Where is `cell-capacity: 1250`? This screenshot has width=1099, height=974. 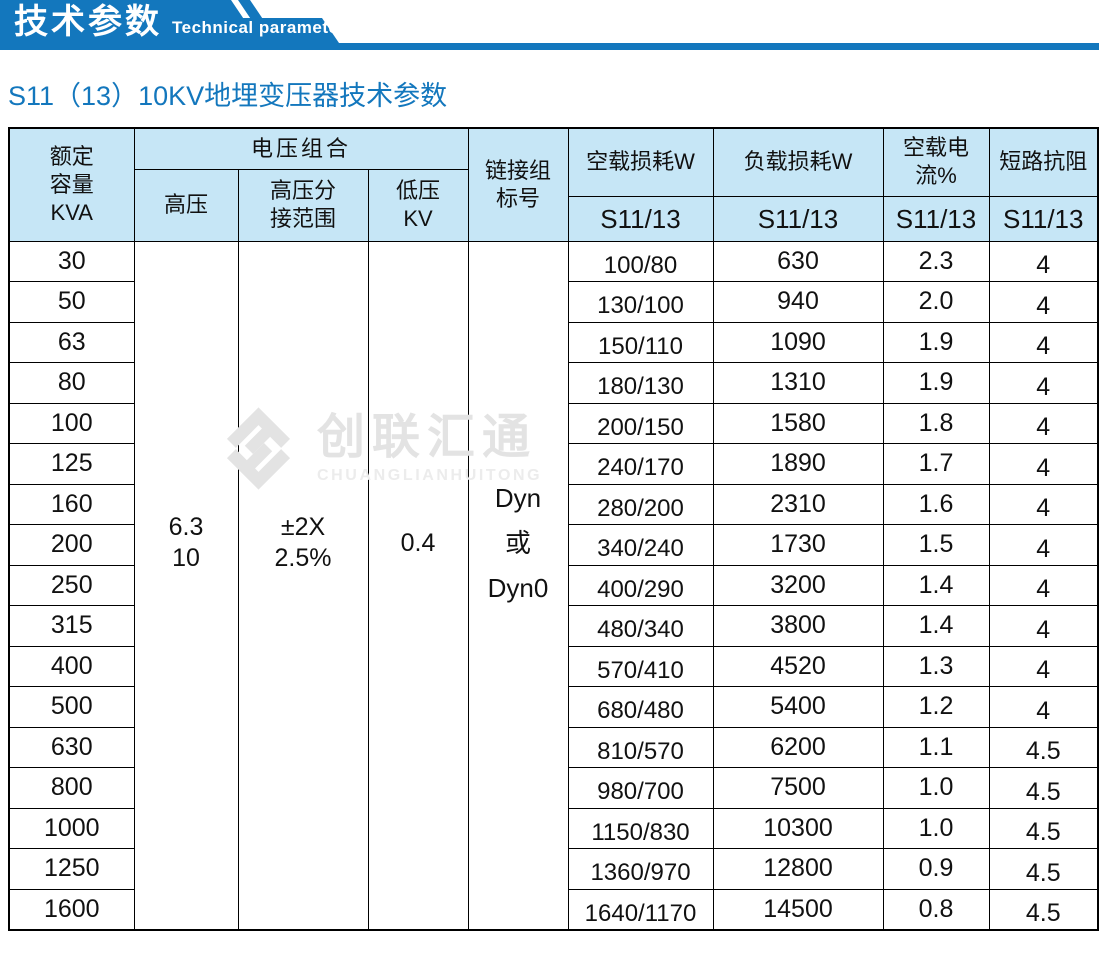 cell-capacity: 1250 is located at coordinates (71, 869).